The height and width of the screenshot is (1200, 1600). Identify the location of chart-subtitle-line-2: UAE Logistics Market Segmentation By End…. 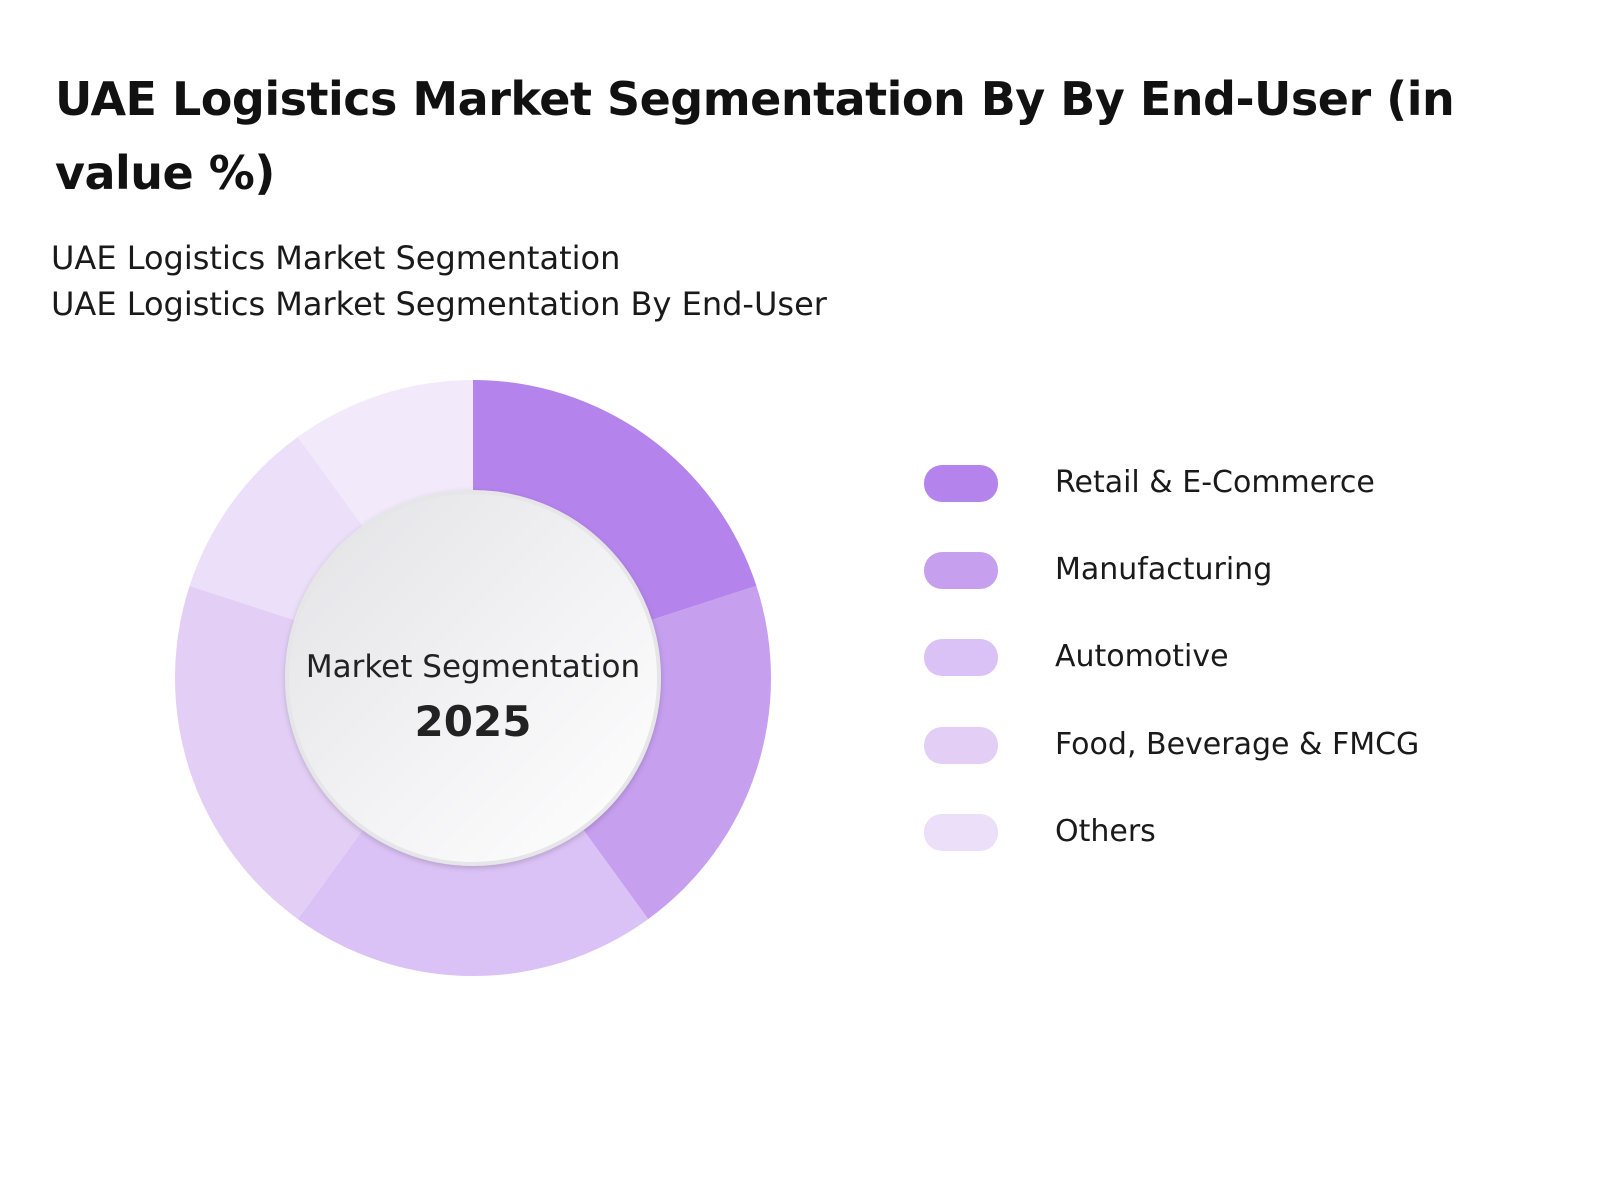
(439, 304).